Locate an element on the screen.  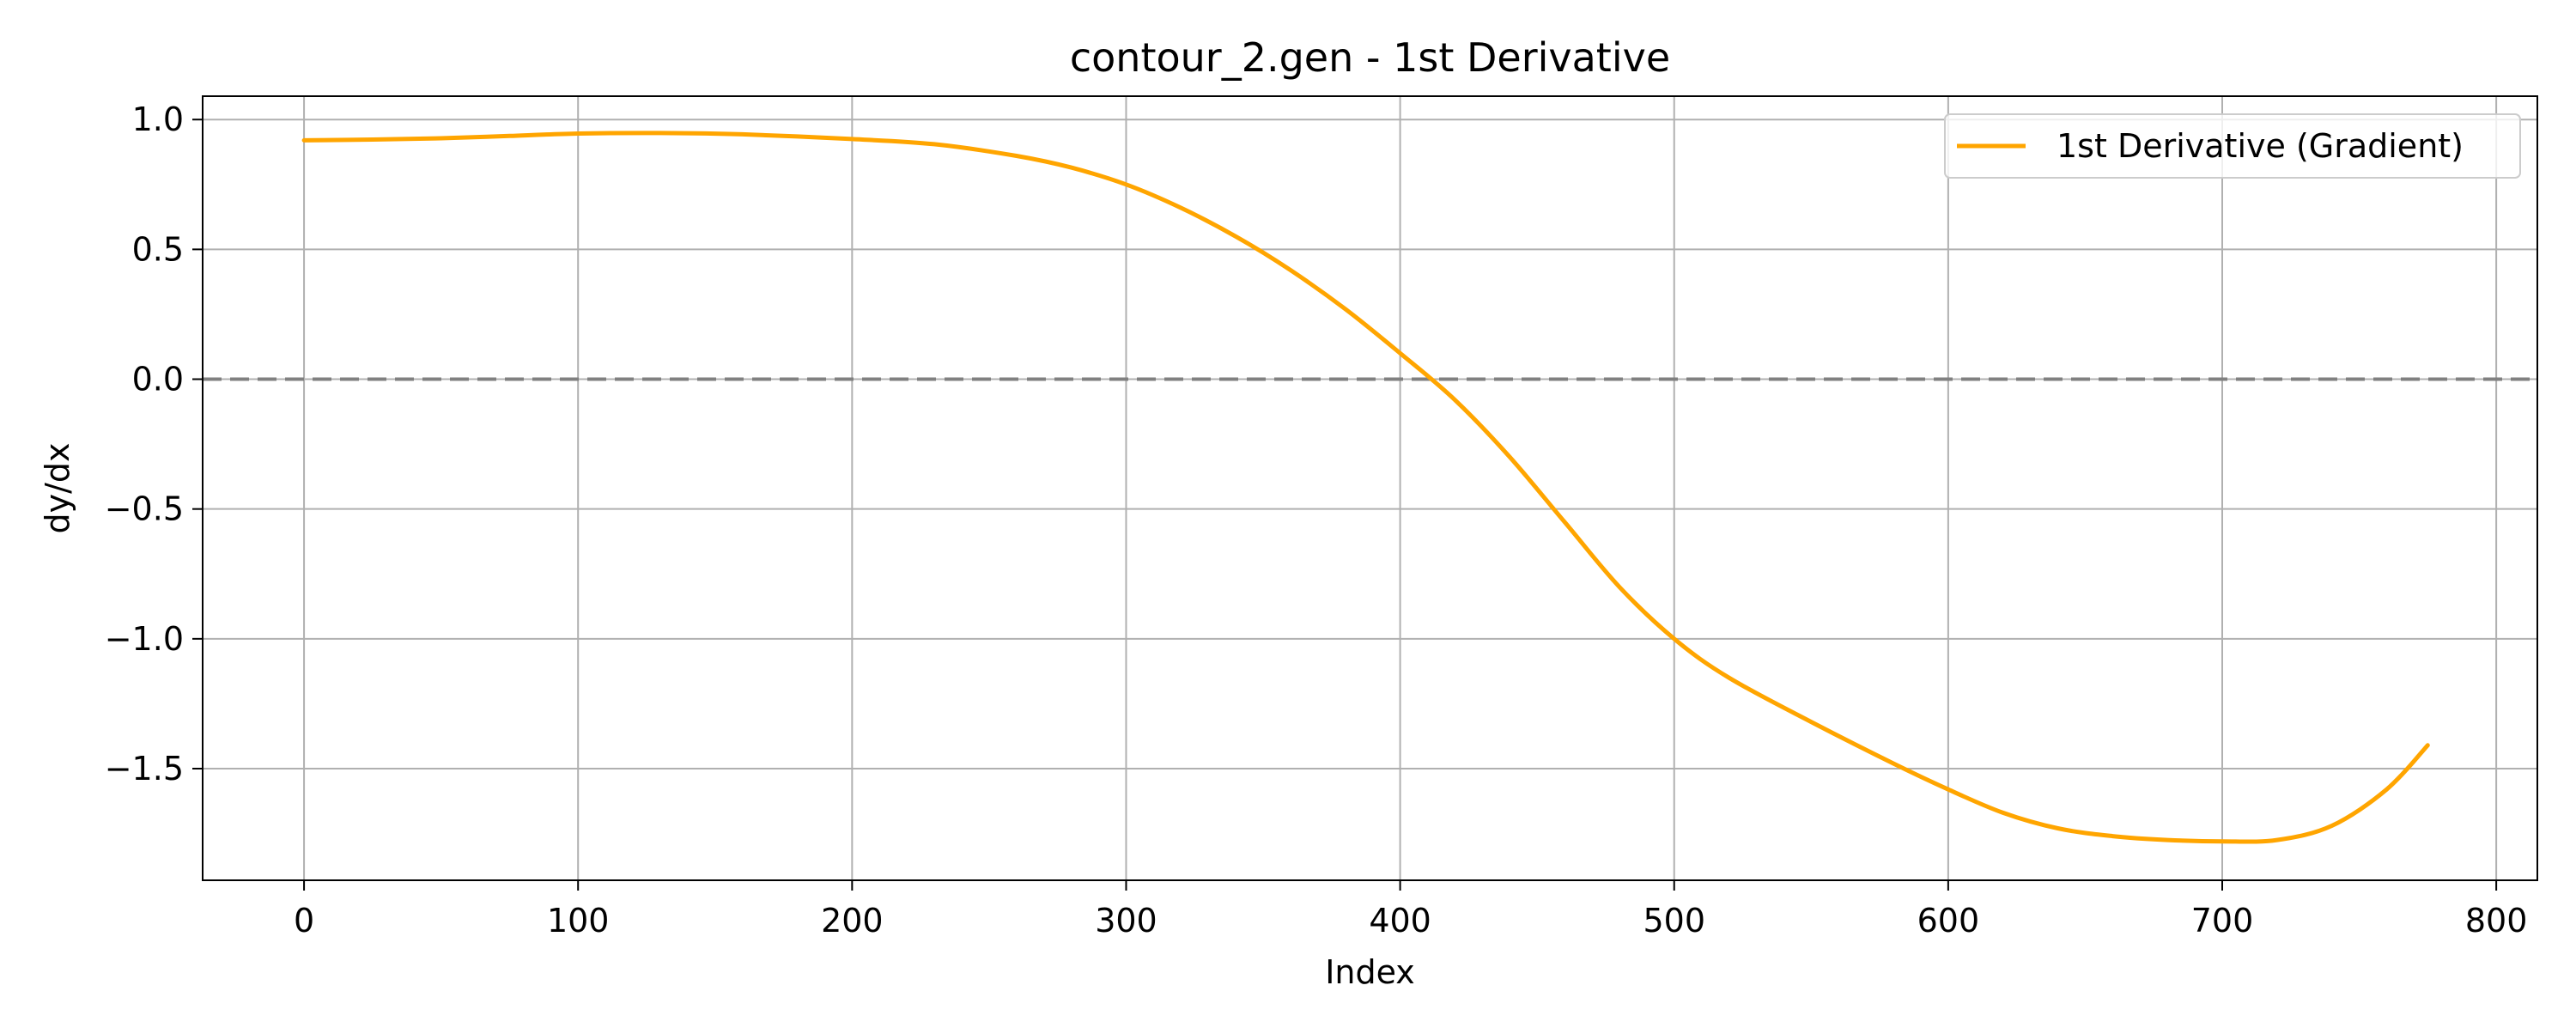
y-tick-label: −1.5 is located at coordinates (144, 769).